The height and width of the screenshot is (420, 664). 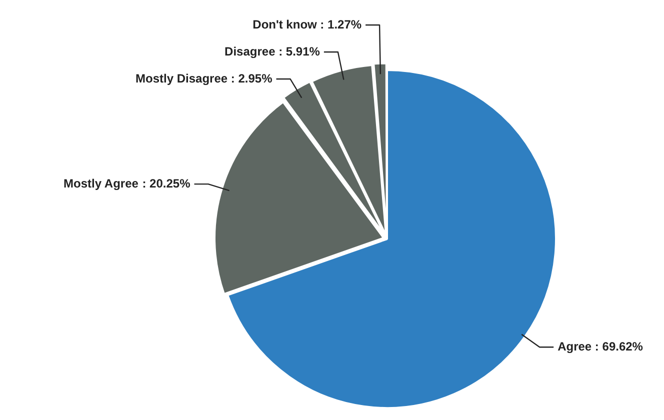 What do you see at coordinates (285, 24) in the screenshot?
I see `slice-label: Don't know` at bounding box center [285, 24].